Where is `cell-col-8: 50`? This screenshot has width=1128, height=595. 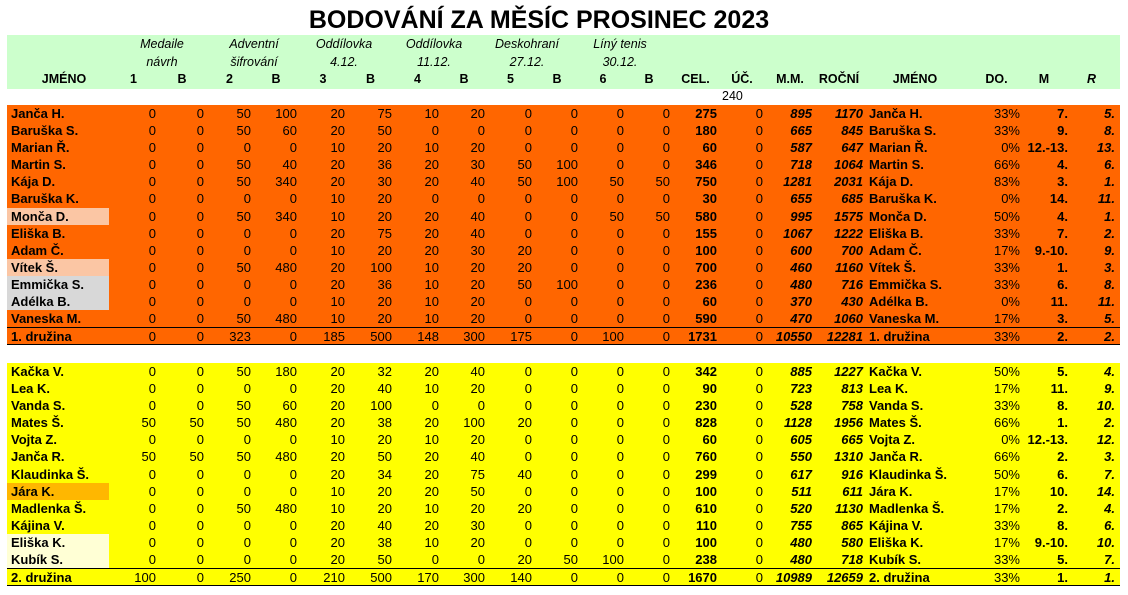 cell-col-8: 50 is located at coordinates (477, 491).